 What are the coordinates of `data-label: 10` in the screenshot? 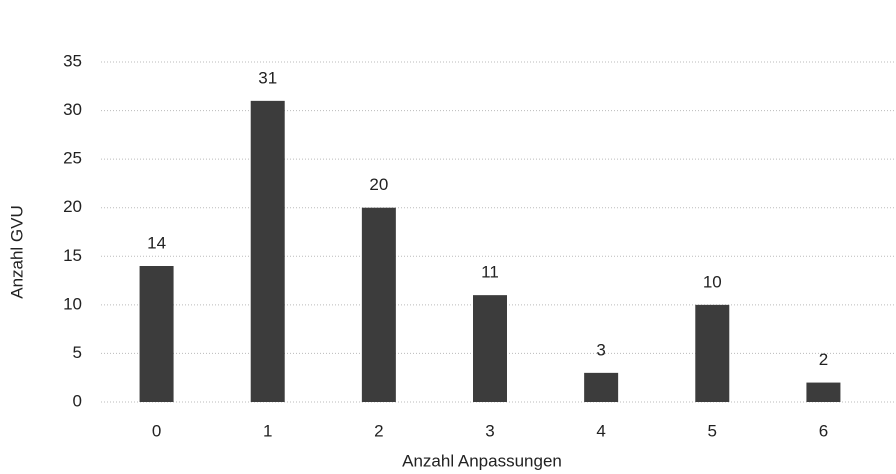 It's located at (712, 281).